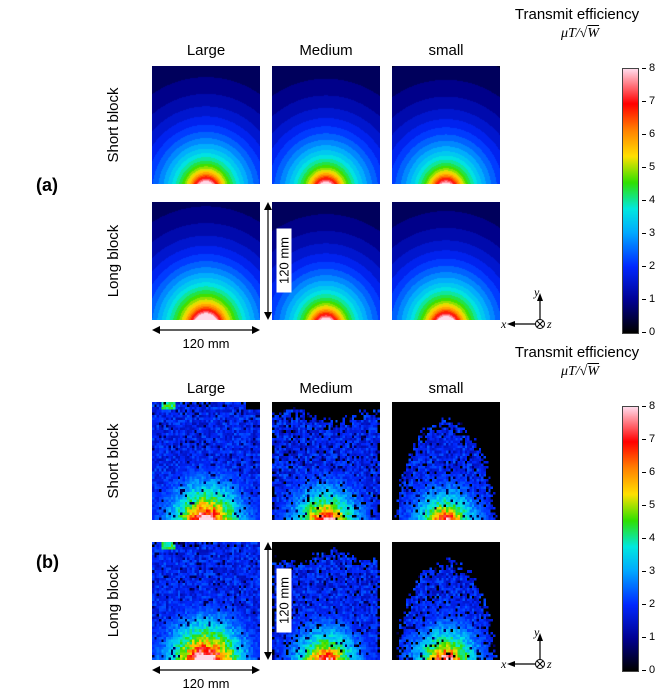 The width and height of the screenshot is (662, 698). Describe the element at coordinates (47, 185) in the screenshot. I see `panel-a-label: (a)` at that location.